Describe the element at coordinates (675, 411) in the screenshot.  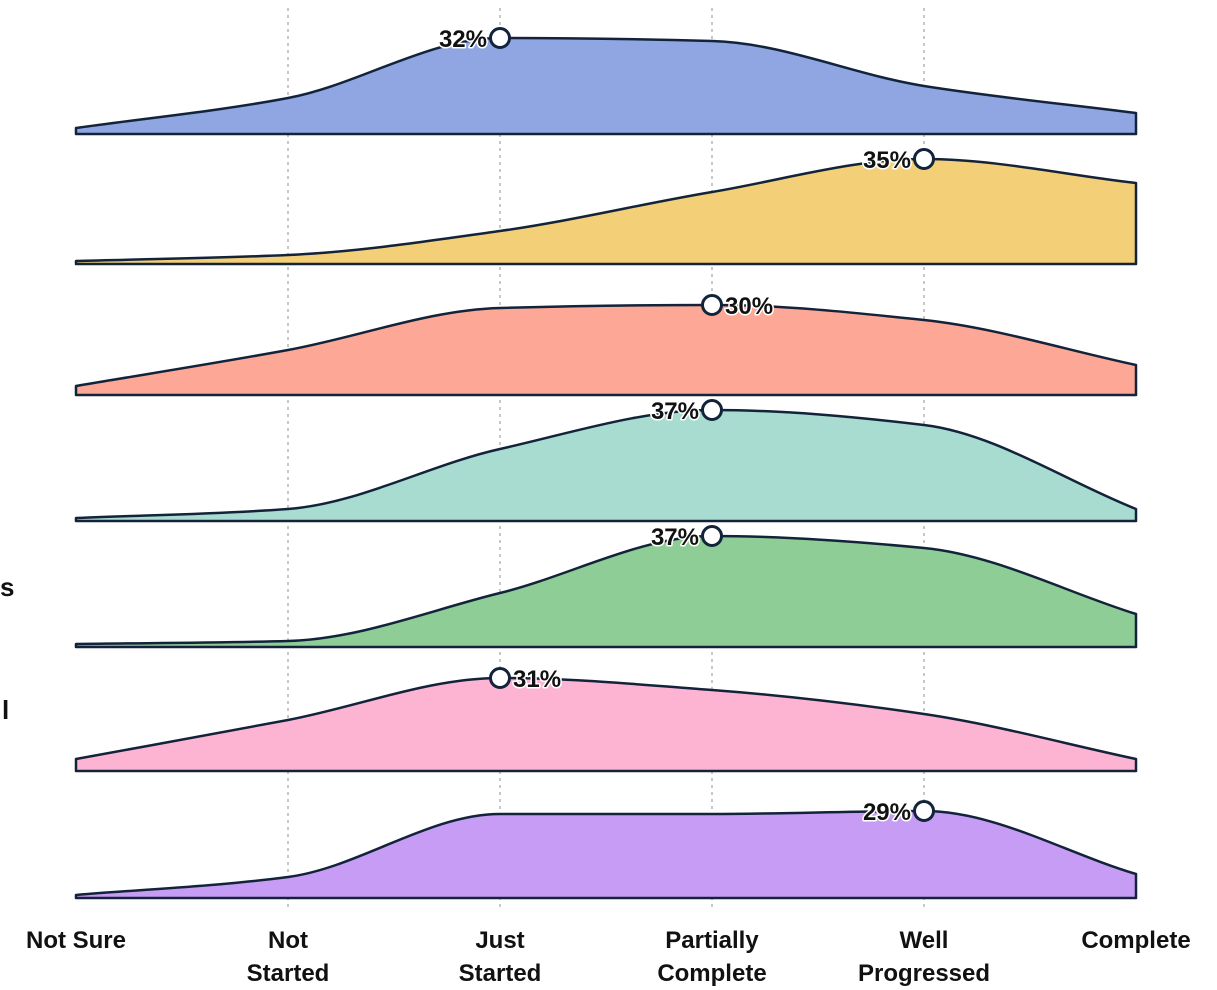
I see `peak-label-4: 37%` at that location.